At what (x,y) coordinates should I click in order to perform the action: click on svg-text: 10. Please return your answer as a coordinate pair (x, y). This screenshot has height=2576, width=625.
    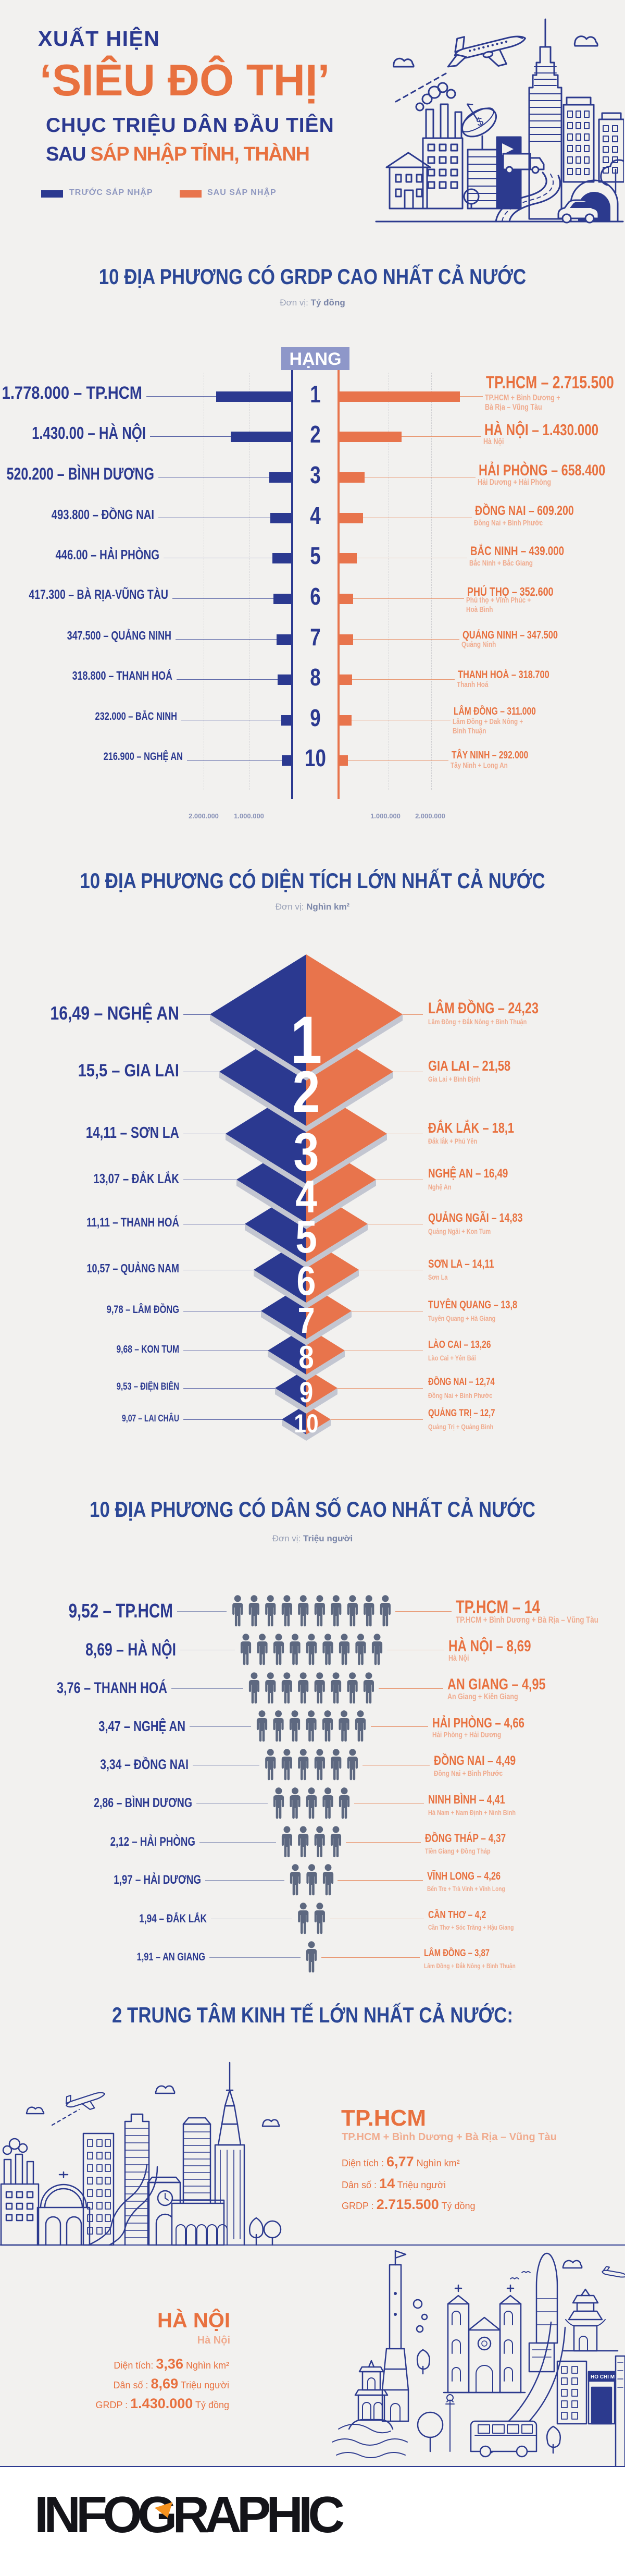
    Looking at the image, I should click on (306, 1423).